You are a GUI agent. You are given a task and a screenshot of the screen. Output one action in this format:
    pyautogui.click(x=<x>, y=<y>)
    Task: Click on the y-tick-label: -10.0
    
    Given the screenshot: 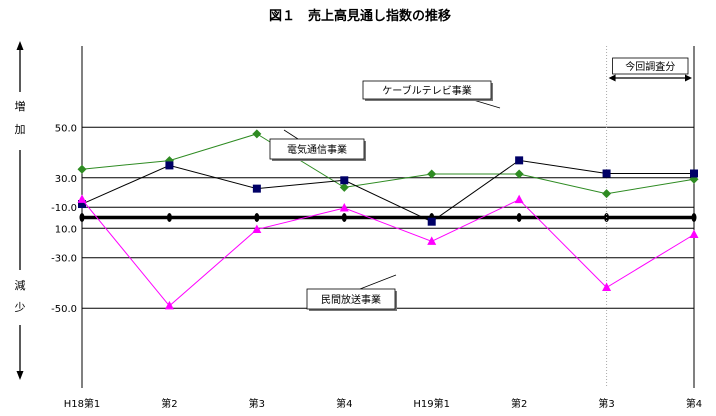 What is the action you would take?
    pyautogui.click(x=64, y=208)
    